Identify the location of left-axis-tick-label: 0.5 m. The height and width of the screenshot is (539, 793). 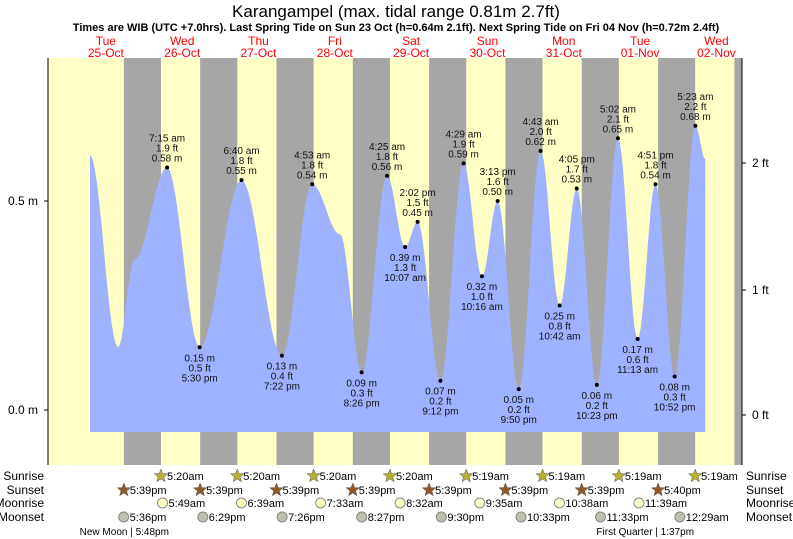
(23, 201).